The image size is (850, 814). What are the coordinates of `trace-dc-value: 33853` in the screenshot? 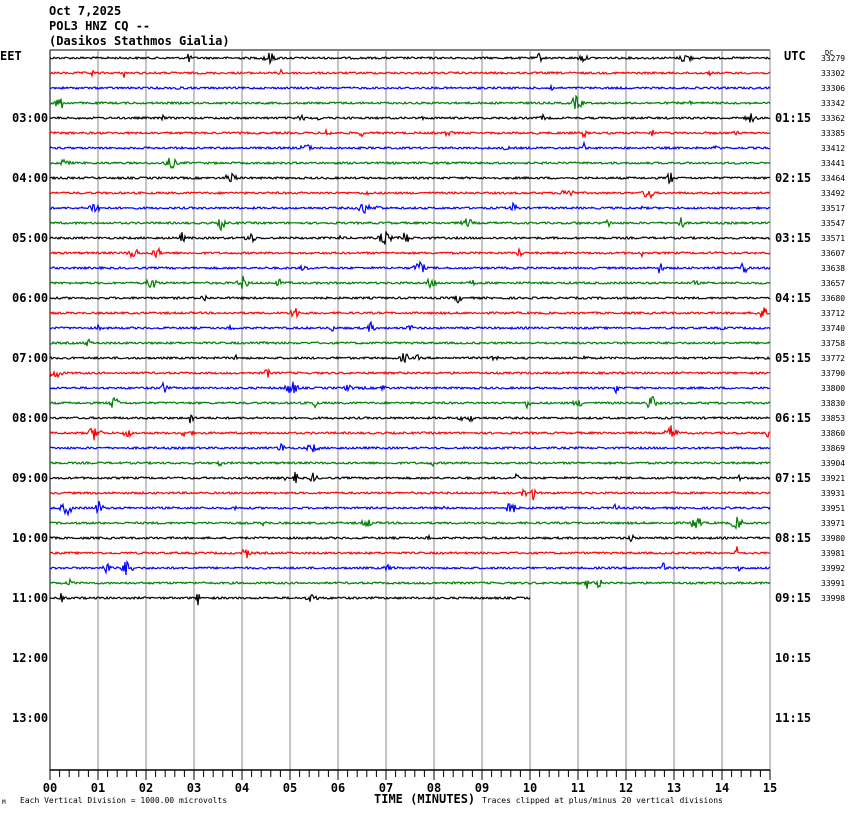 It's located at (833, 418).